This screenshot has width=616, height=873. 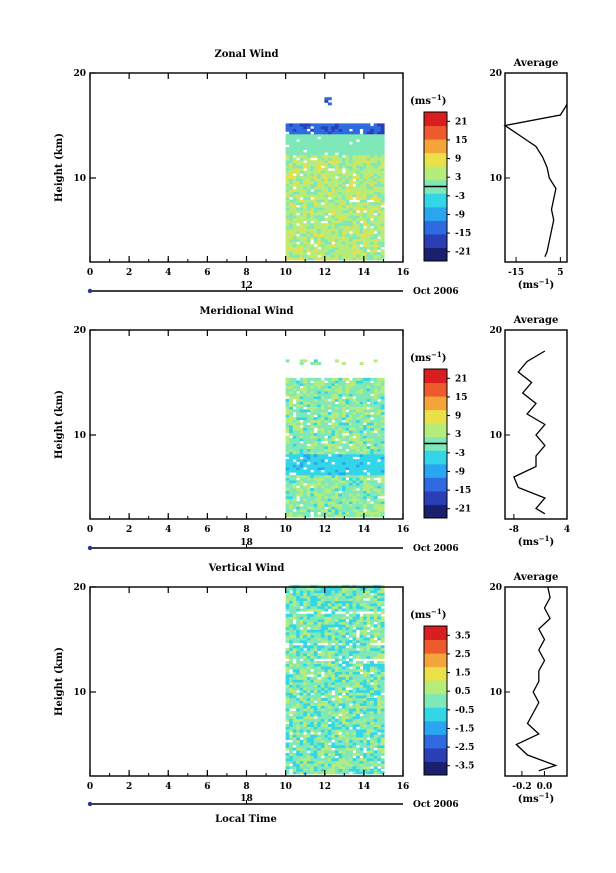 I want to click on x-tick-label: 8, so click(x=246, y=273).